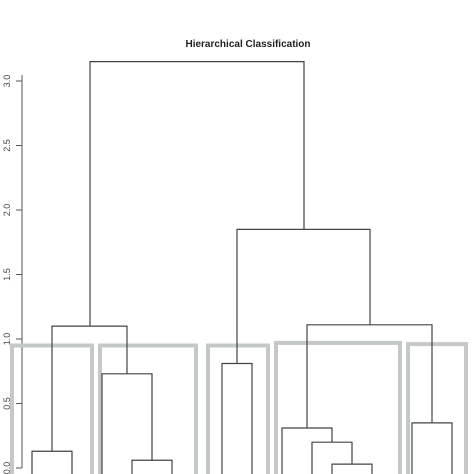 Image resolution: width=474 pixels, height=474 pixels. I want to click on y-tick-label: 1.5, so click(7, 274).